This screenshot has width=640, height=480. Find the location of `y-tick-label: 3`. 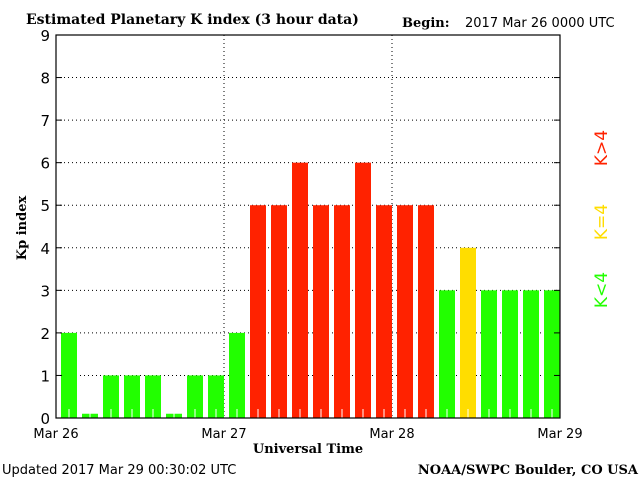

y-tick-label: 3 is located at coordinates (45, 291).